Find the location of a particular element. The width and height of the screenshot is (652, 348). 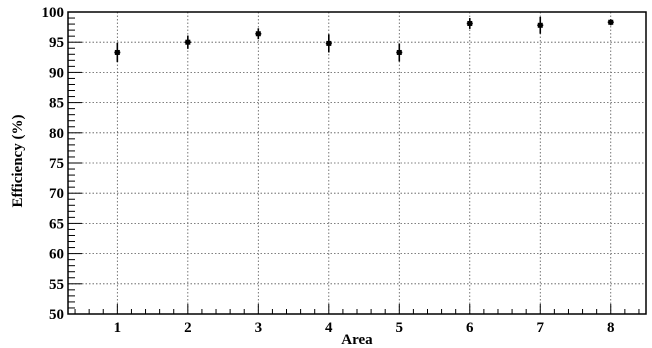

x-tick-label: 8 is located at coordinates (611, 328).